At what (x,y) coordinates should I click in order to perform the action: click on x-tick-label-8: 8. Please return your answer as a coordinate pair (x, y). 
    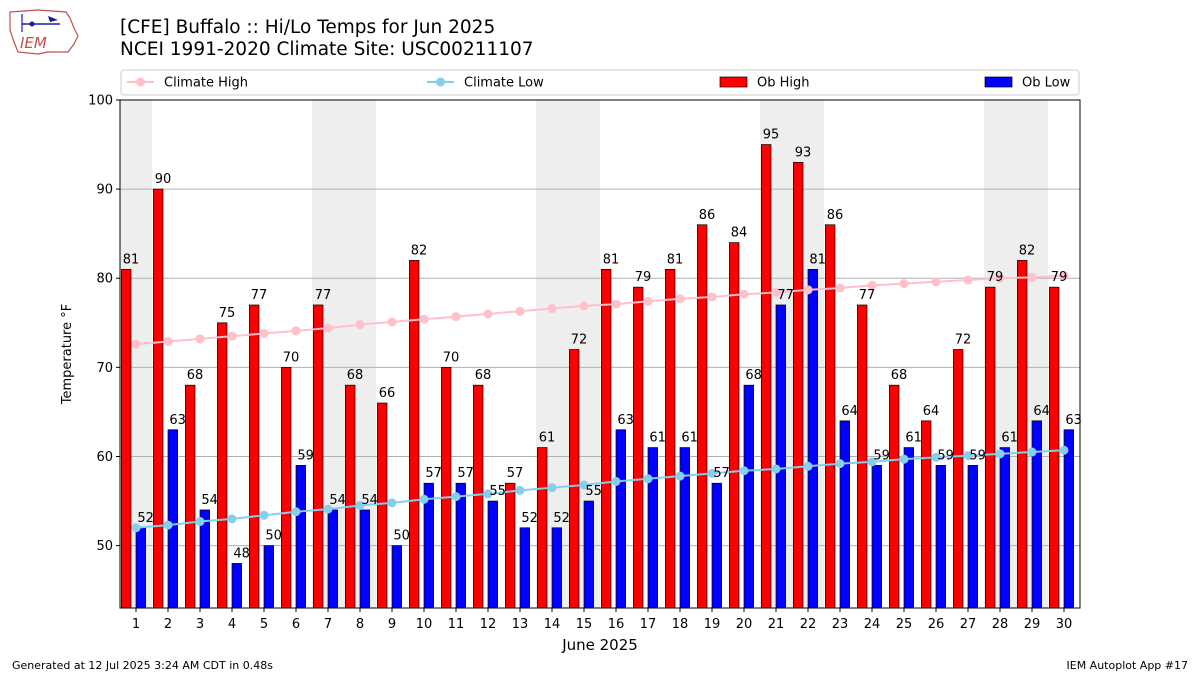
    Looking at the image, I should click on (360, 624).